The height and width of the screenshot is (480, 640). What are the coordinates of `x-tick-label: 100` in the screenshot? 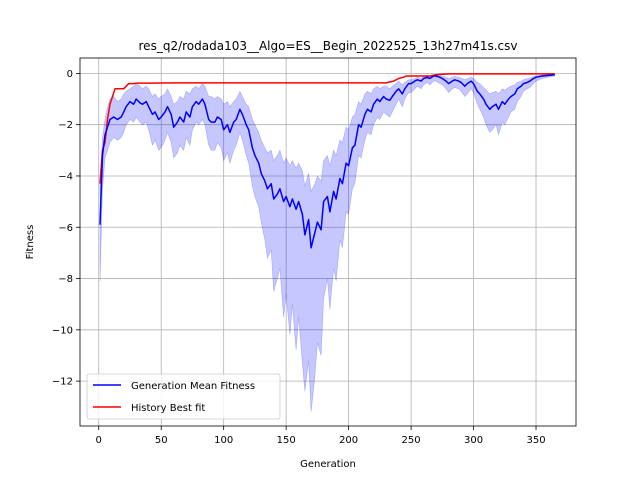 It's located at (223, 440).